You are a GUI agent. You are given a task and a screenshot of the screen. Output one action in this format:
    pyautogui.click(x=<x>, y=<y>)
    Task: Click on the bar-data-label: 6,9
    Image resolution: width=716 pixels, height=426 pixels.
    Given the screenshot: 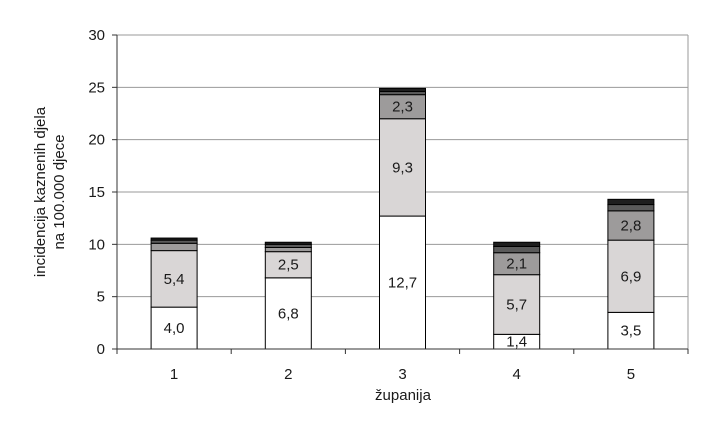 What is the action you would take?
    pyautogui.click(x=630, y=276)
    